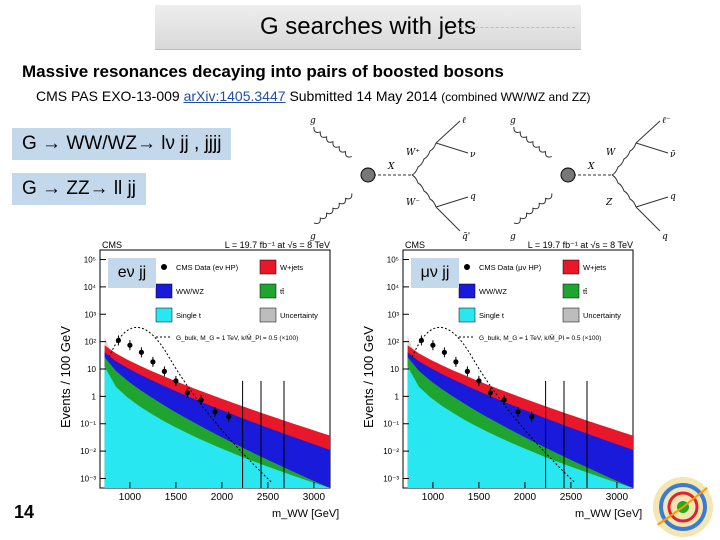 The width and height of the screenshot is (720, 540). What do you see at coordinates (24, 512) in the screenshot?
I see `page-number: 14` at bounding box center [24, 512].